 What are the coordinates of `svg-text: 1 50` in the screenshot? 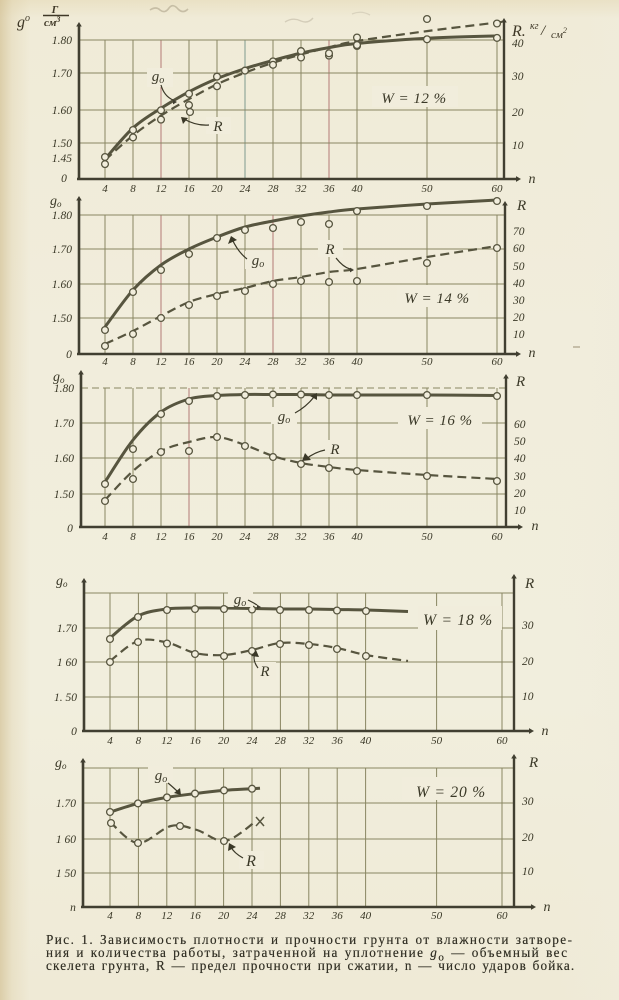 It's located at (66, 874).